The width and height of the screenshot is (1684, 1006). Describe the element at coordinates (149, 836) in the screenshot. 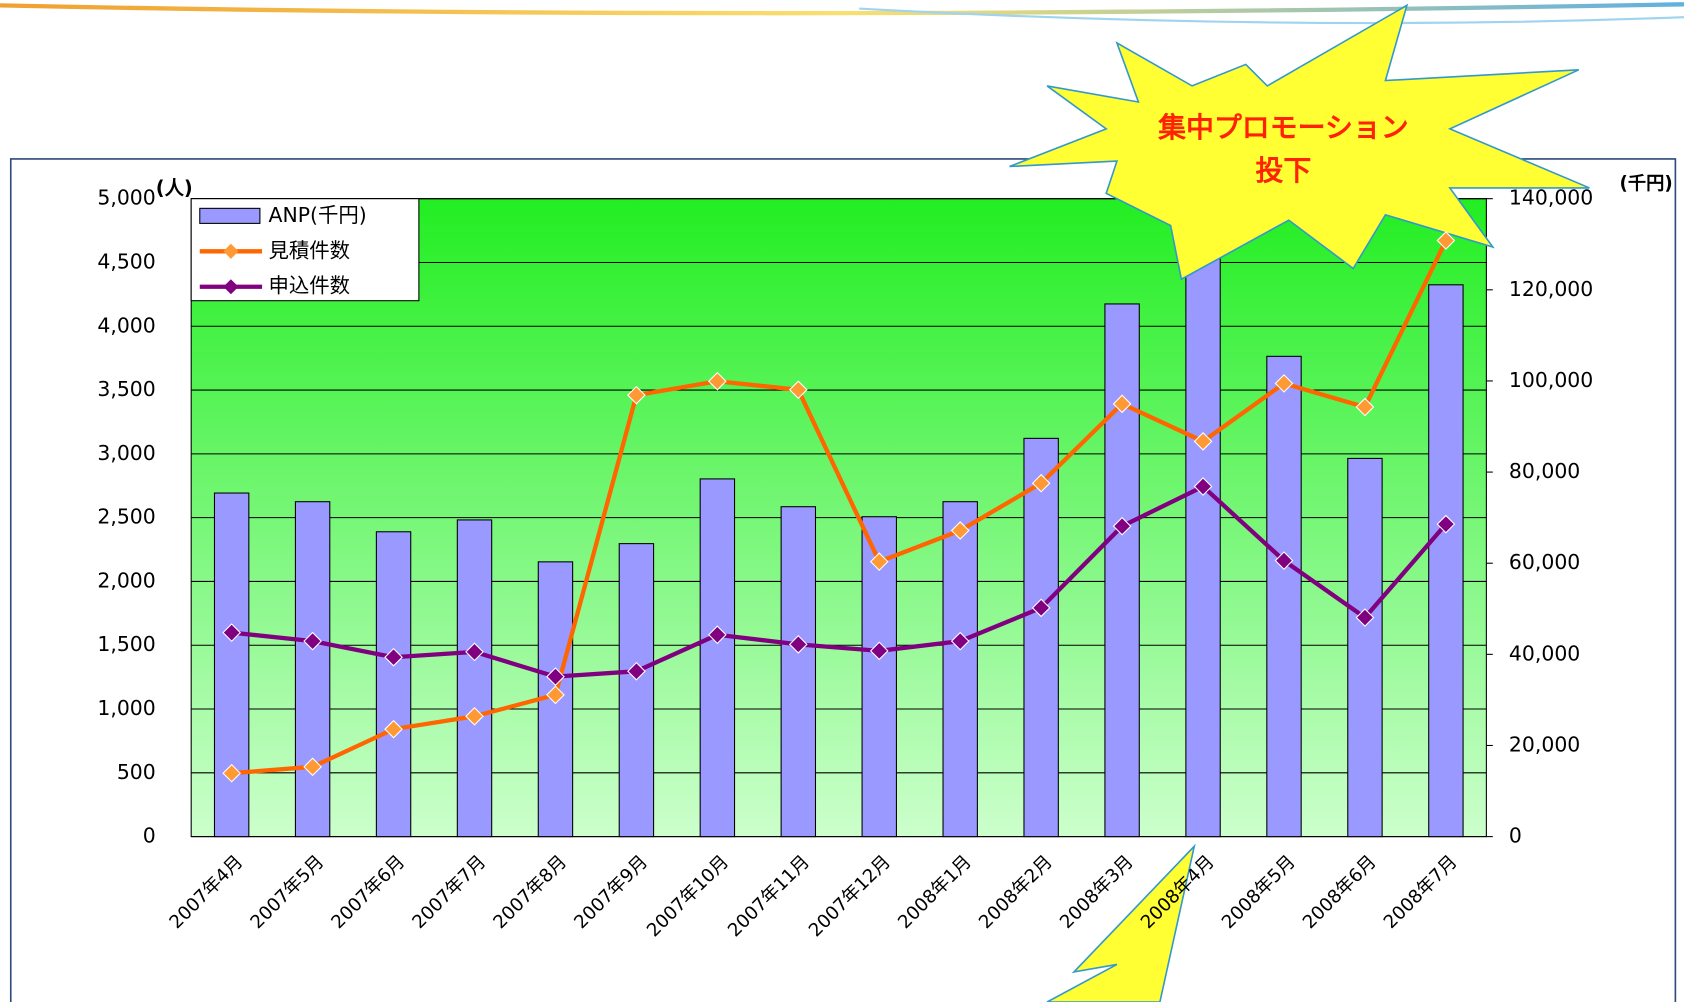

I see `y-tick-label: 0` at that location.